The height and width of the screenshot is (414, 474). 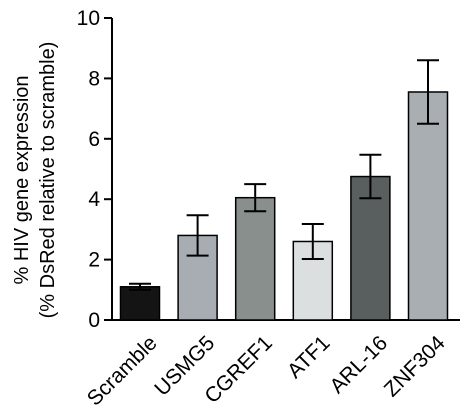 I want to click on y-tick-label: 4, so click(x=94, y=199).